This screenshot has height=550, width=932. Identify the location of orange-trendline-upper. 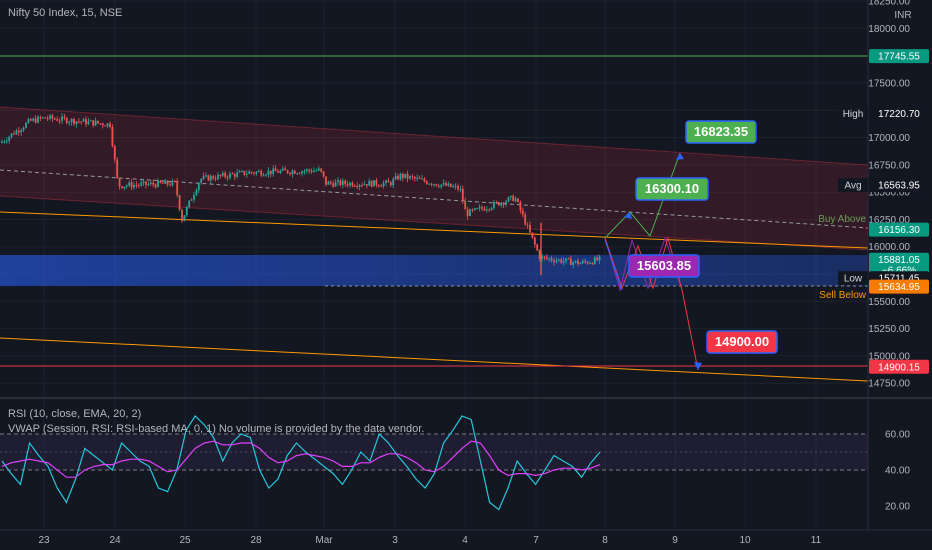
(434, 230).